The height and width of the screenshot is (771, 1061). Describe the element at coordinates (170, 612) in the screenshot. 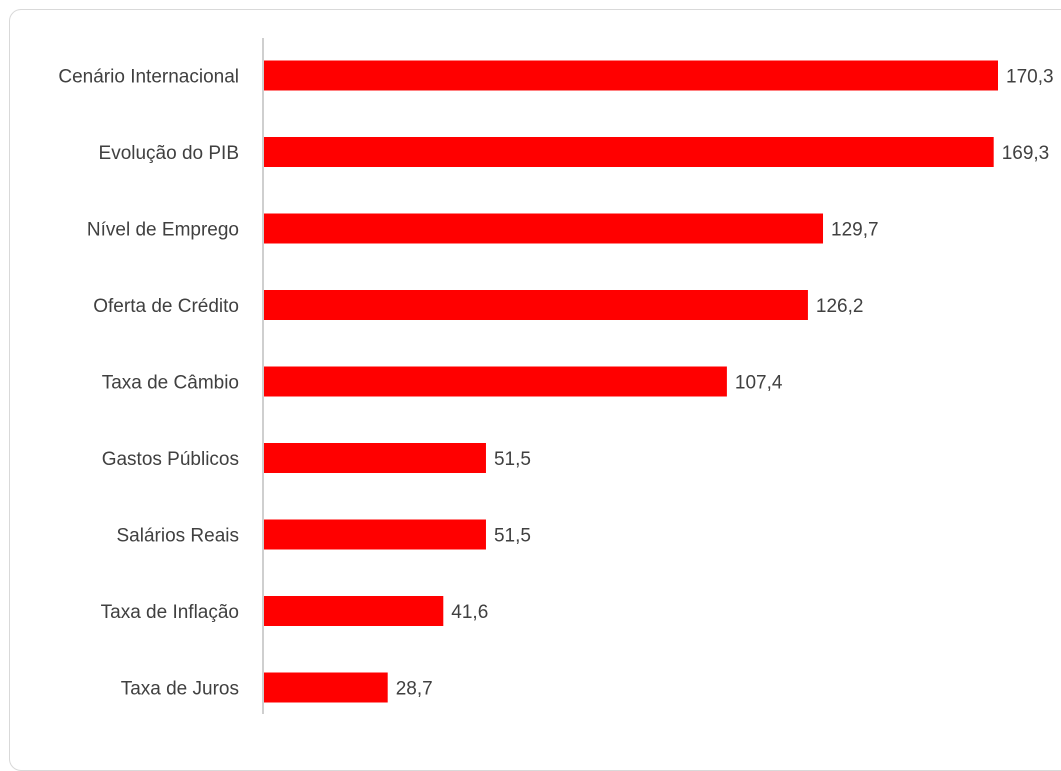

I see `category-label: Taxa de Inflação` at that location.